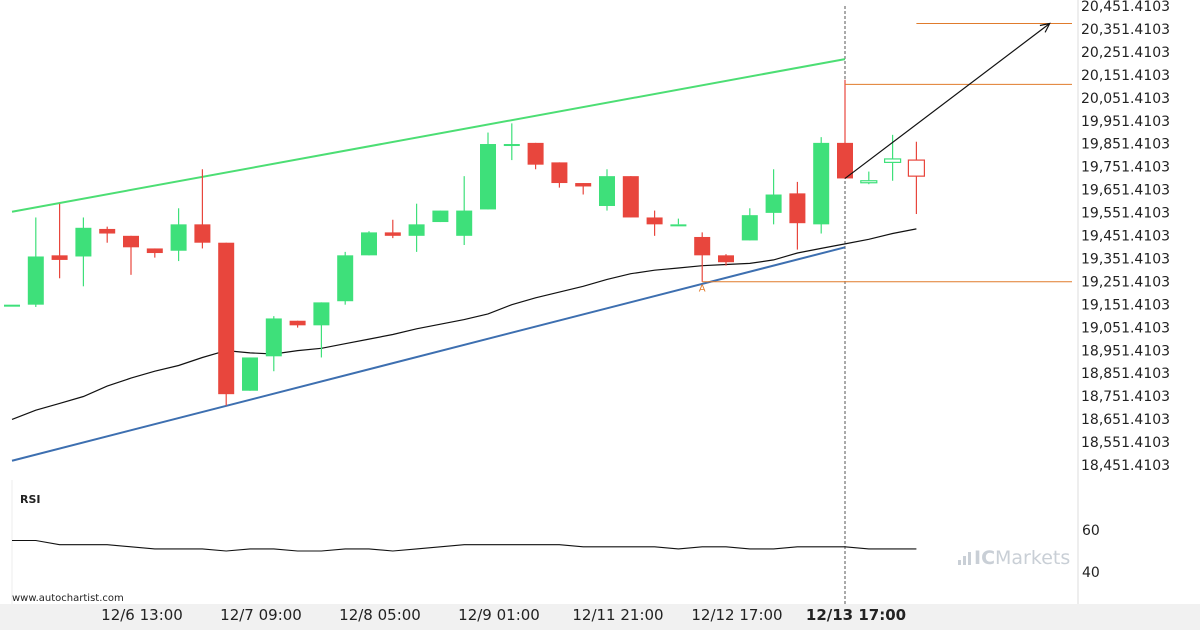  Describe the element at coordinates (1125, 282) in the screenshot. I see `price-tick-label: 19,251.4103` at that location.